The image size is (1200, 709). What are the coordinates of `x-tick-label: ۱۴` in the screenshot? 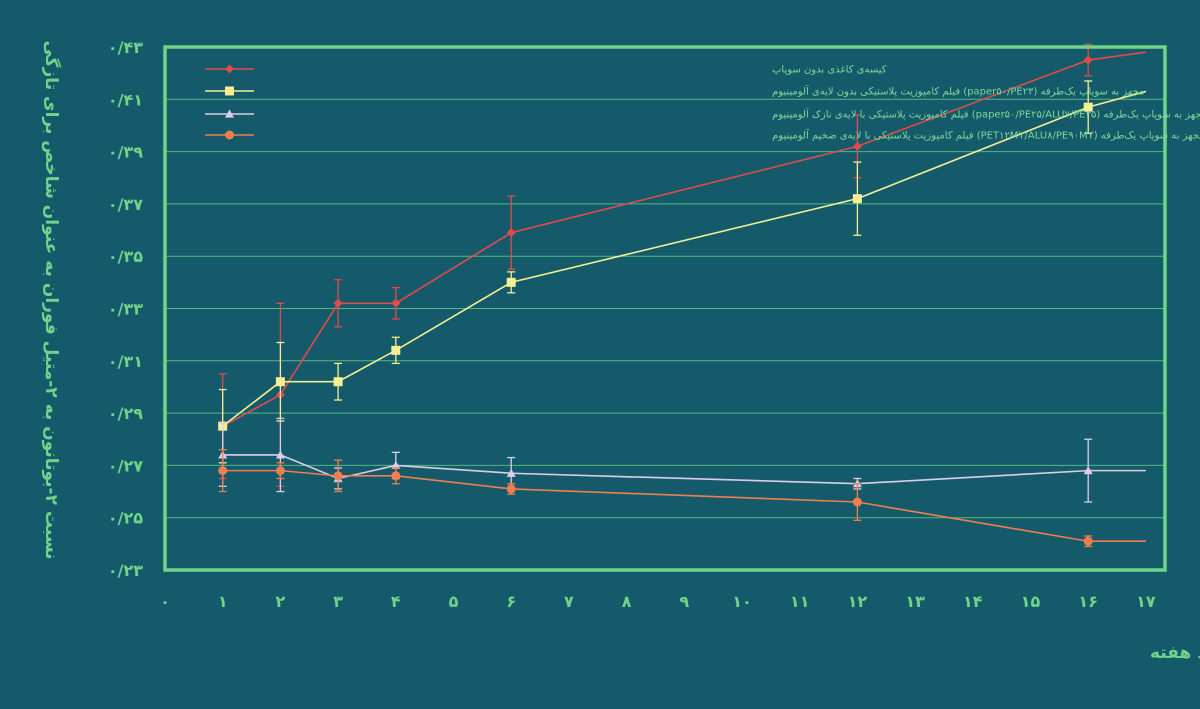 It's located at (973, 601).